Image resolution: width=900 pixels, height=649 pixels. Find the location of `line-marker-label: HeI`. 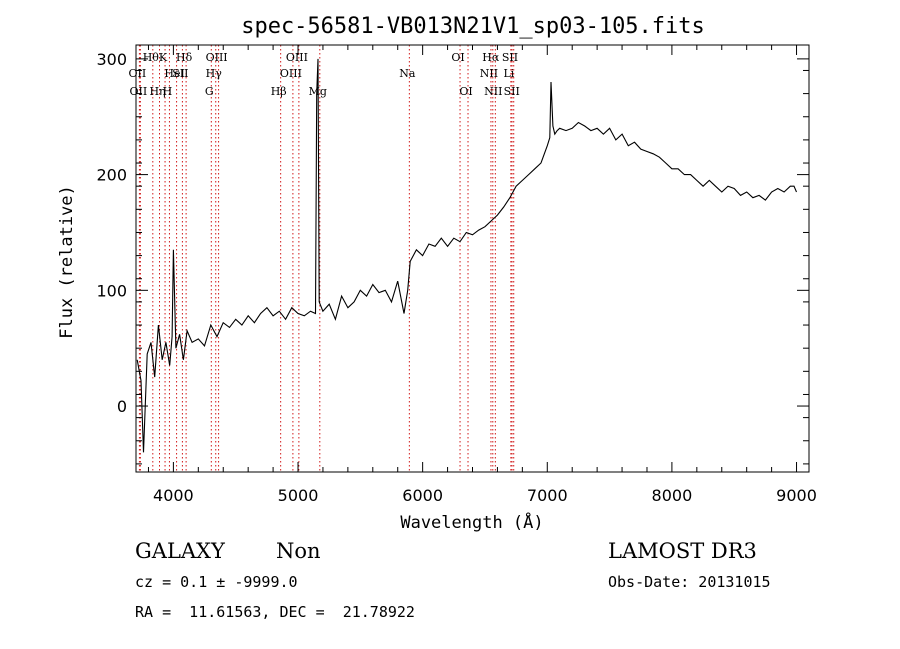

line-marker-label: HeI is located at coordinates (174, 73).